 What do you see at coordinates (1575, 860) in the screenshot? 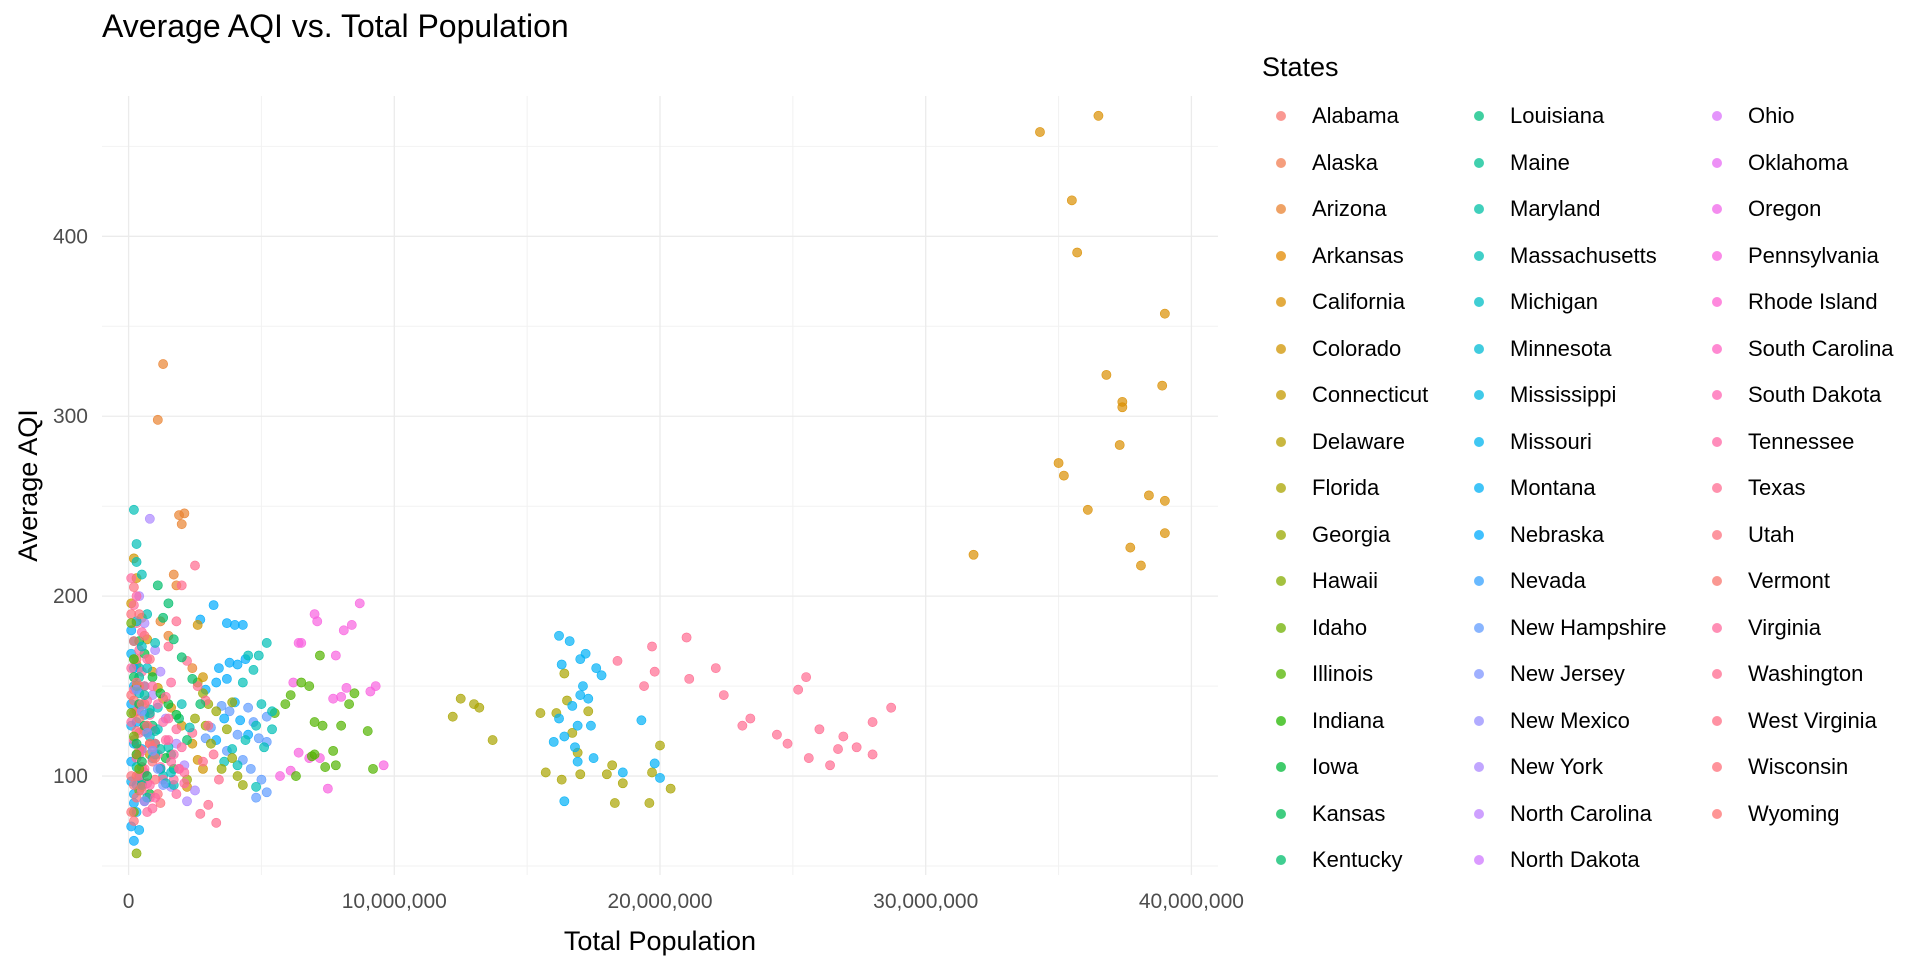
I see `legend-label: North Dakota` at bounding box center [1575, 860].